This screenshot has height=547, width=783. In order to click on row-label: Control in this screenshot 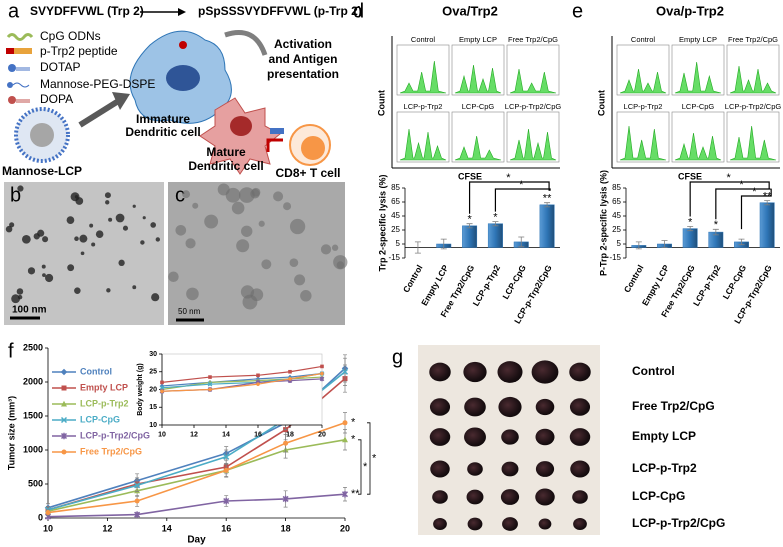, I will do `click(653, 371)`.